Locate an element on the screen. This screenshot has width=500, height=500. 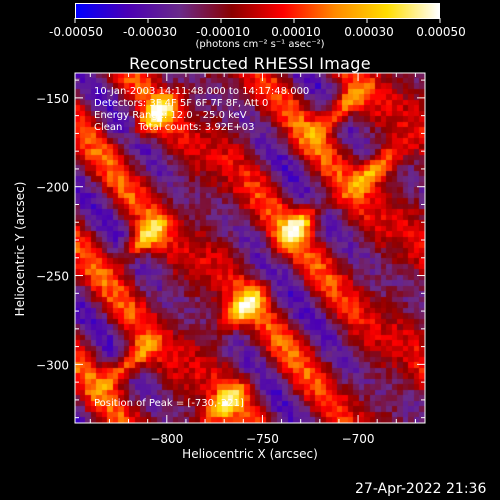
colorbar-tick-1: -0.00030 is located at coordinates (150, 32).